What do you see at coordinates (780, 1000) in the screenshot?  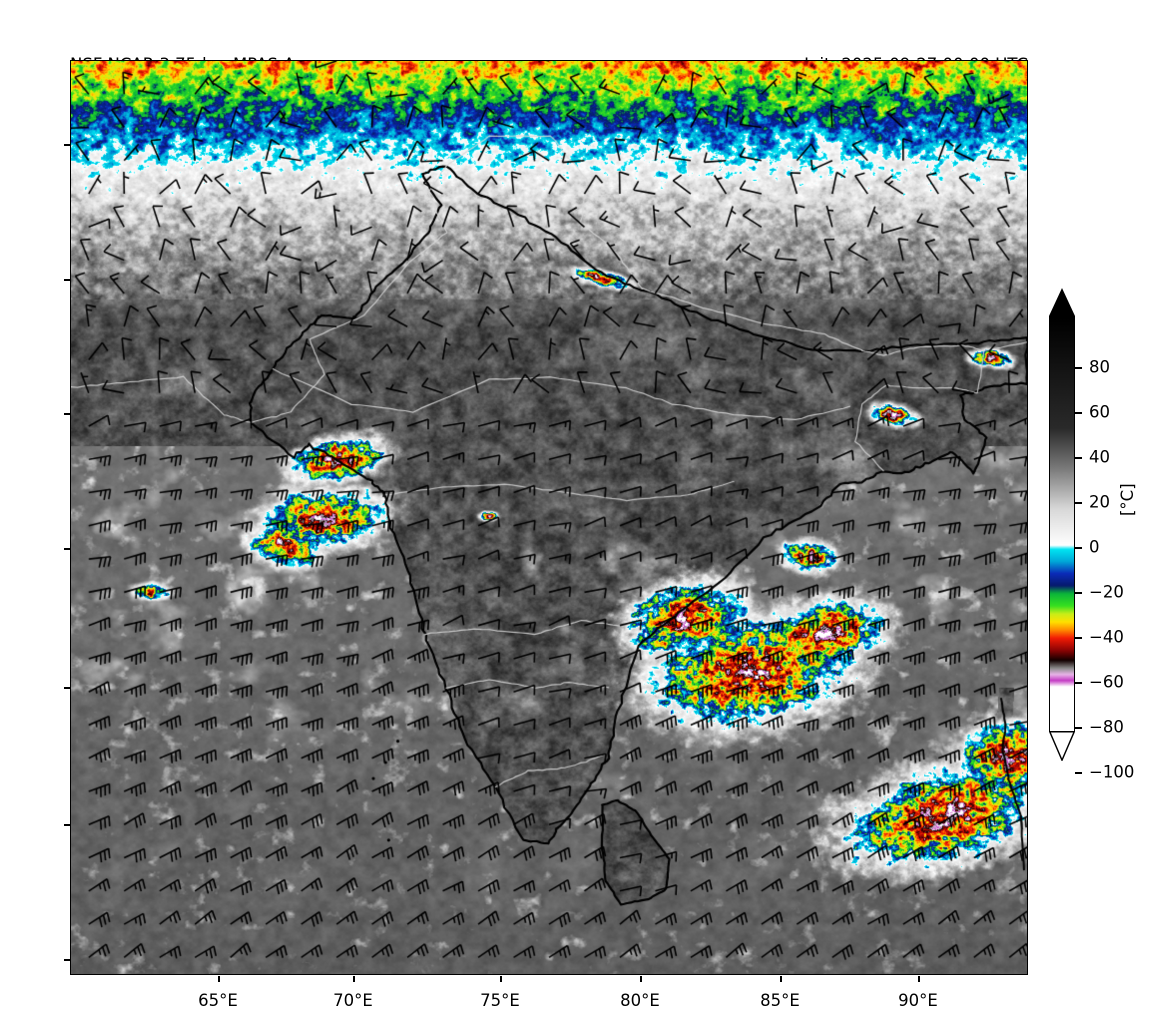 I see `longitude-tick-label: 85°E` at bounding box center [780, 1000].